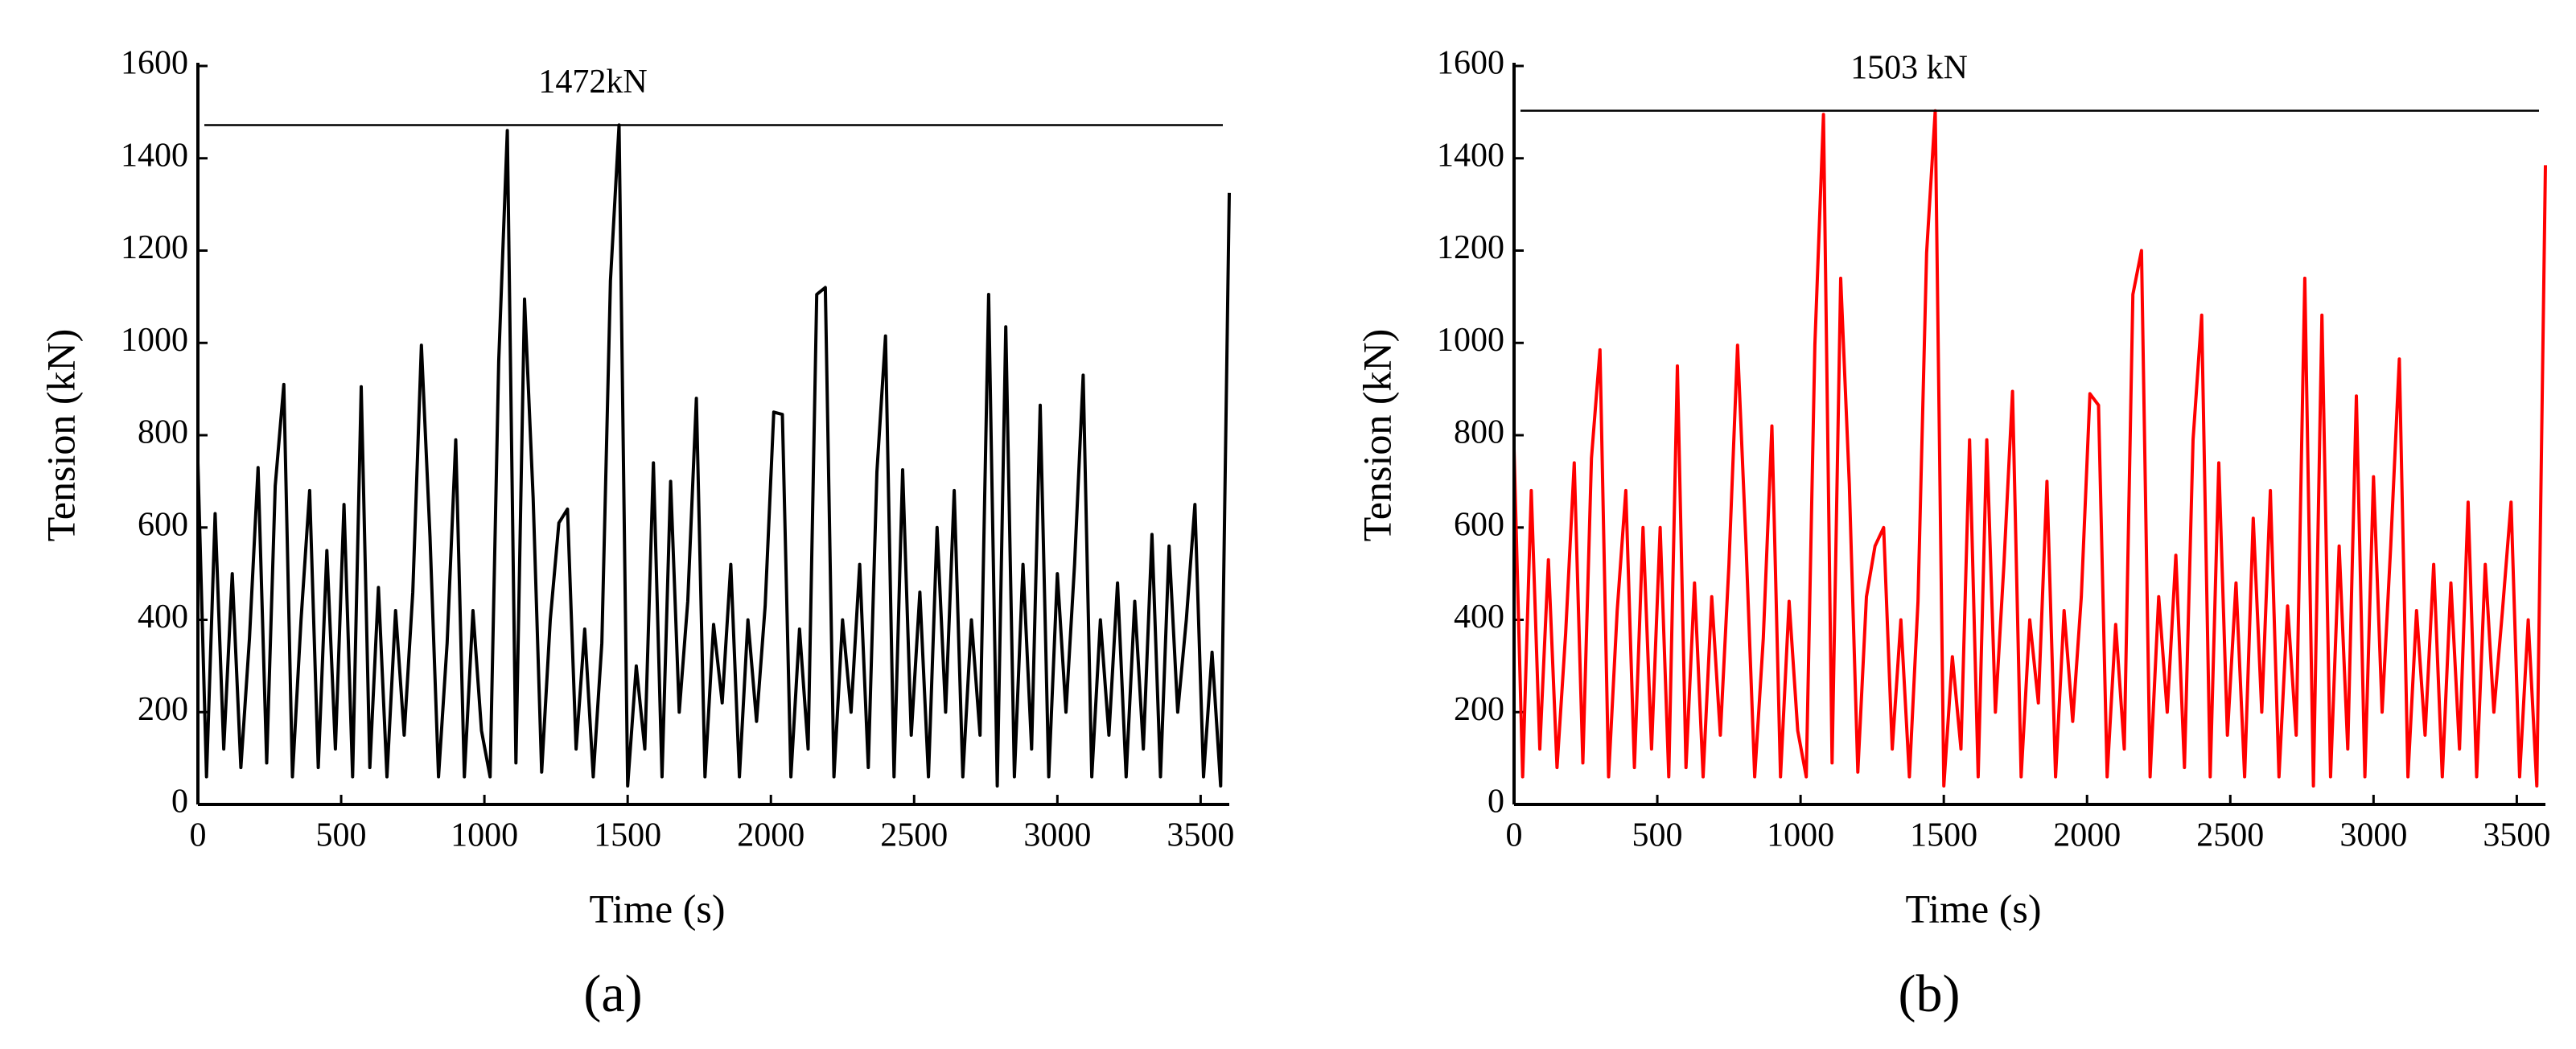 This screenshot has height=1049, width=2576. What do you see at coordinates (1930, 994) in the screenshot?
I see `panel-label: (b)` at bounding box center [1930, 994].